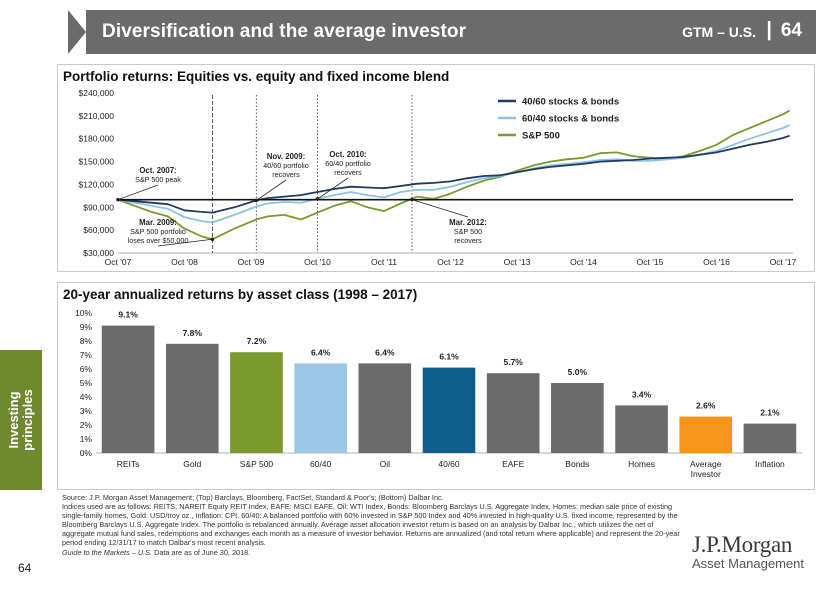  Describe the element at coordinates (384, 262) in the screenshot. I see `x-tick-label-oct-11: Oct '11` at that location.